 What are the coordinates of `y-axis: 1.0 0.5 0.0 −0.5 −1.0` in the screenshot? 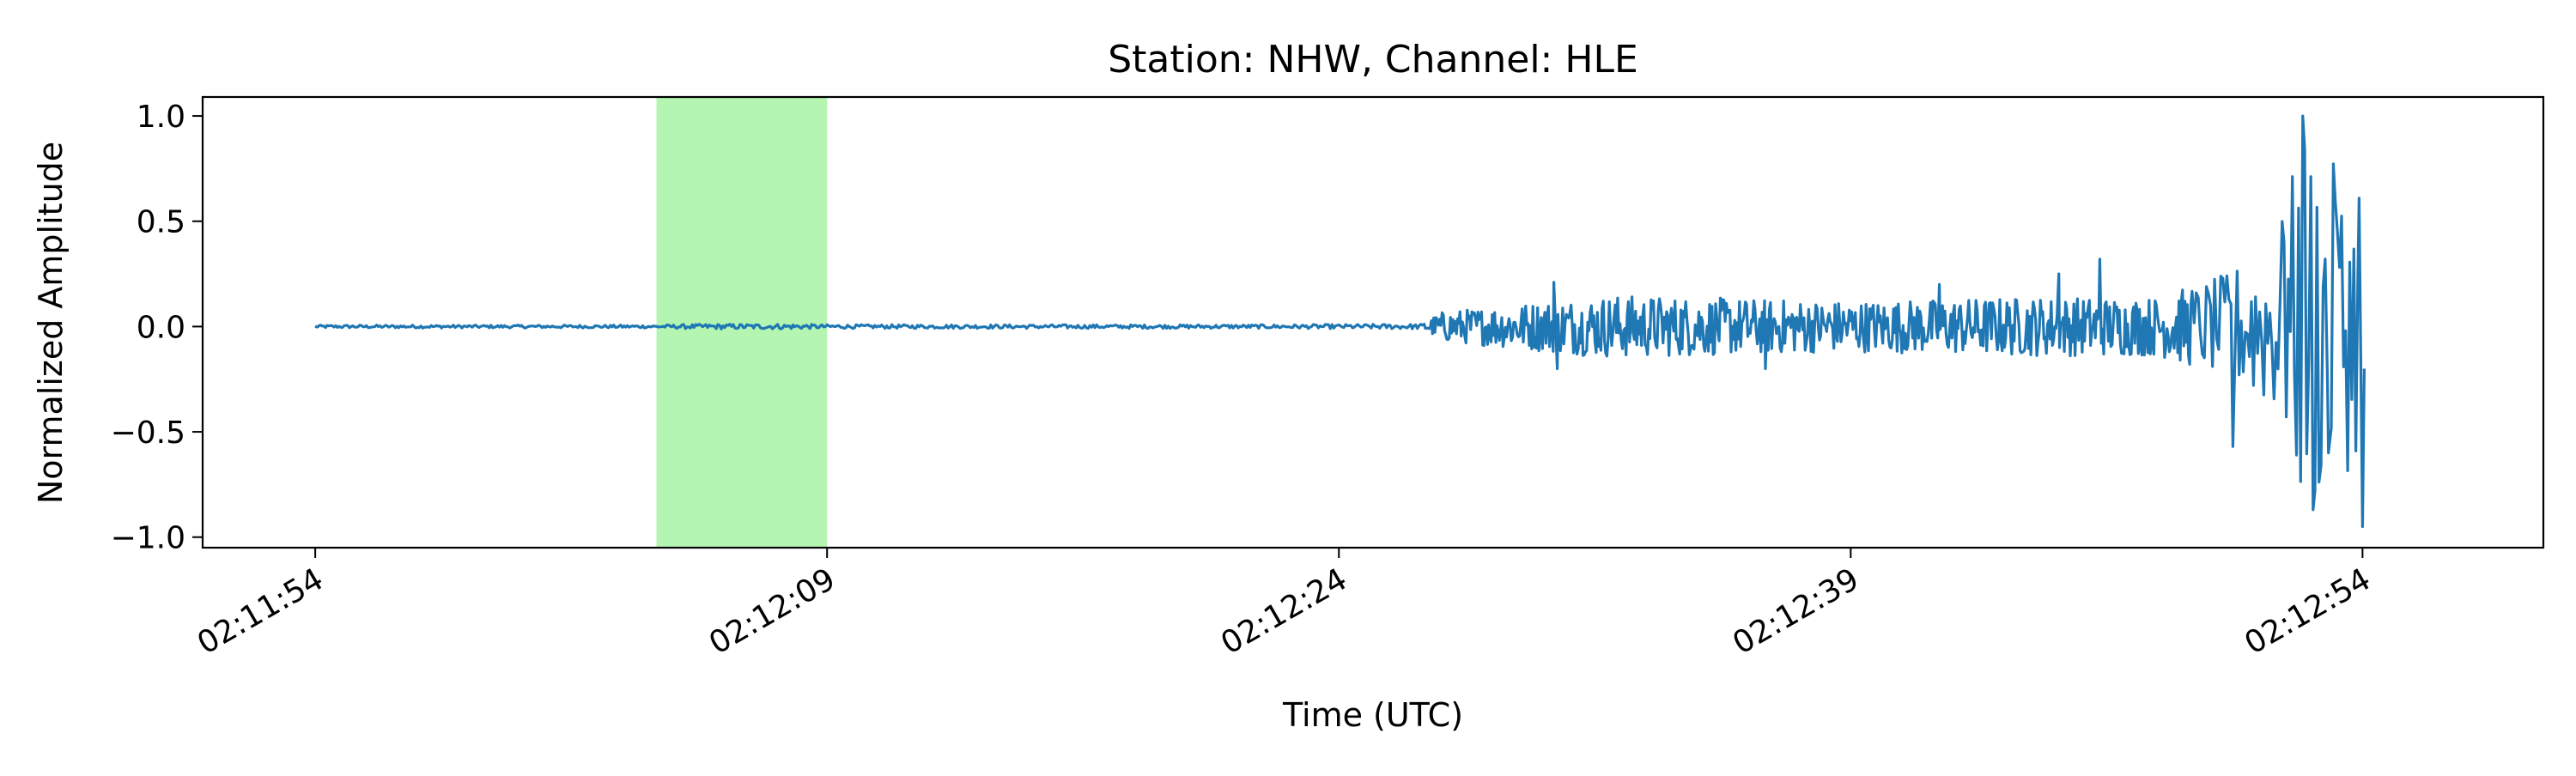 It's located at (157, 328).